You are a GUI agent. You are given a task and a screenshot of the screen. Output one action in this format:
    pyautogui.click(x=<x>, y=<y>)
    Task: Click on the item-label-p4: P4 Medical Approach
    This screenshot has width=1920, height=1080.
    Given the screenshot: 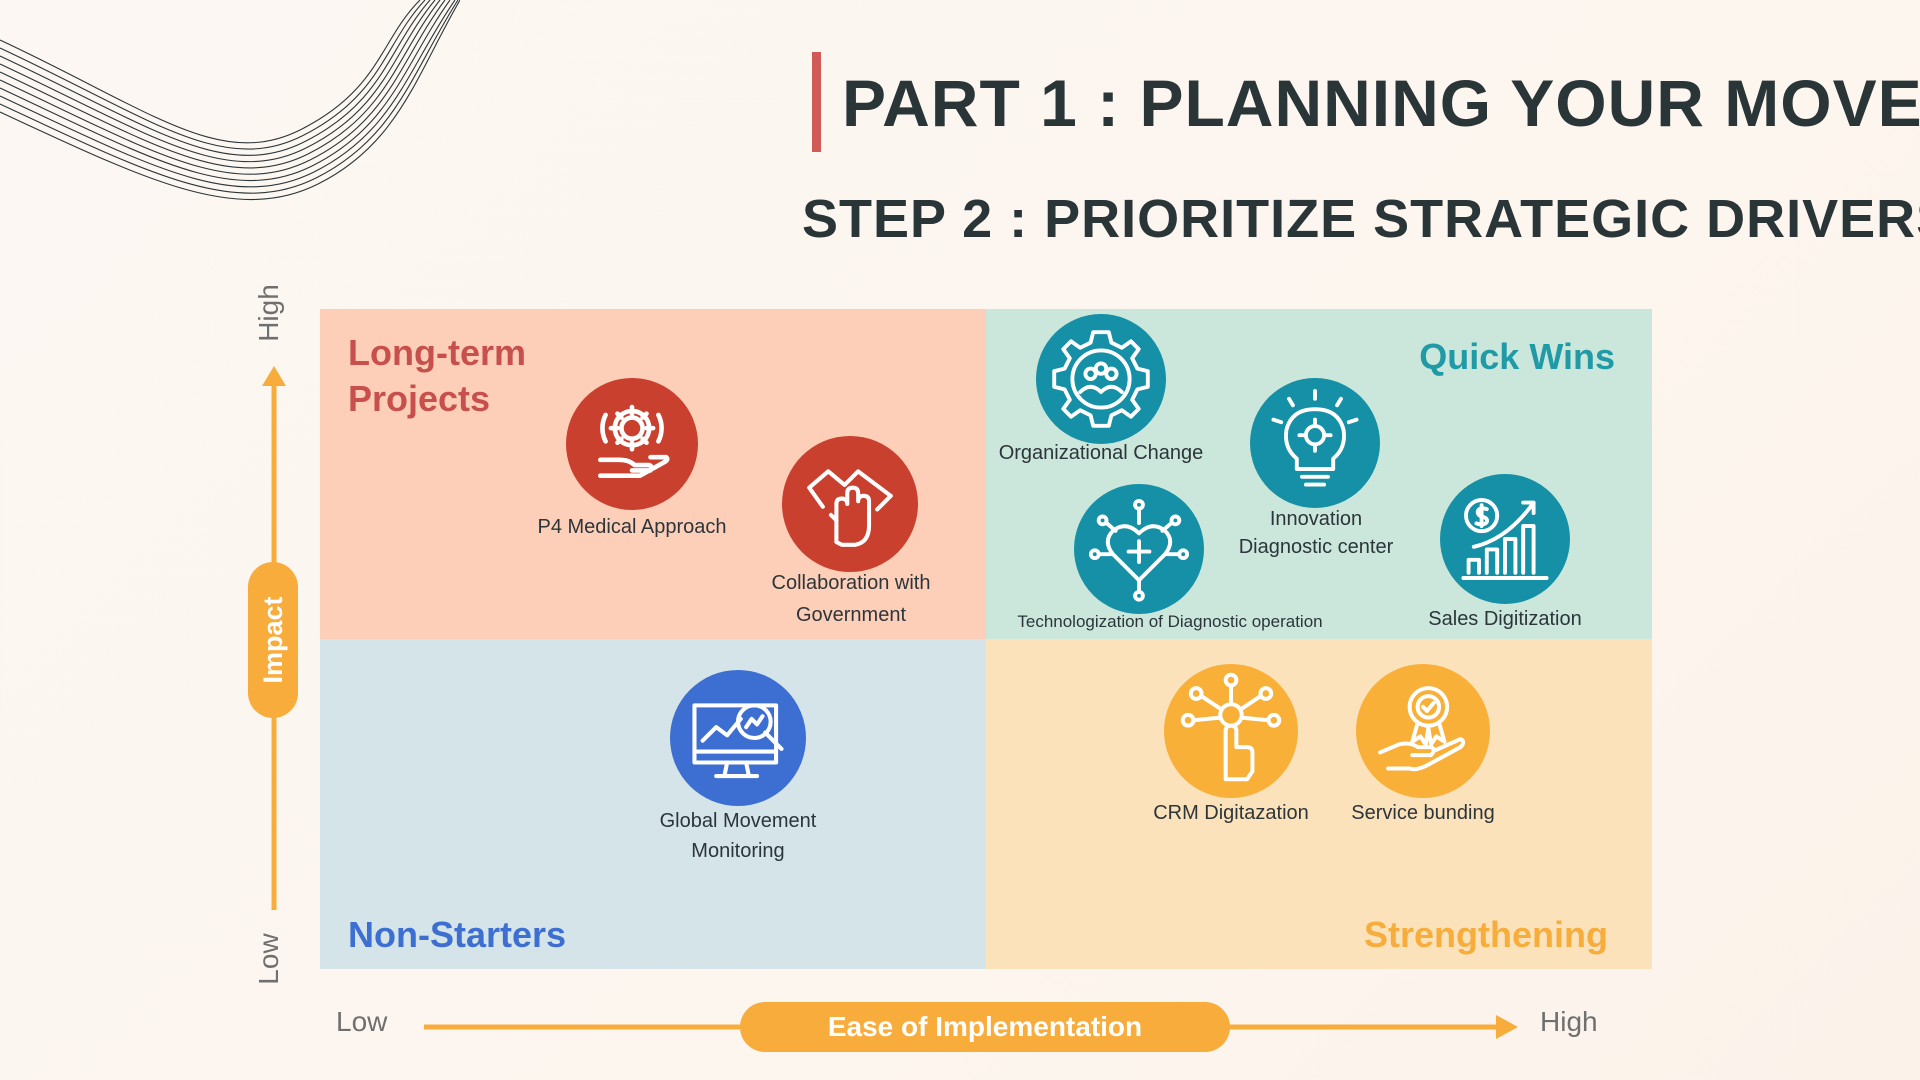 What is the action you would take?
    pyautogui.click(x=632, y=527)
    